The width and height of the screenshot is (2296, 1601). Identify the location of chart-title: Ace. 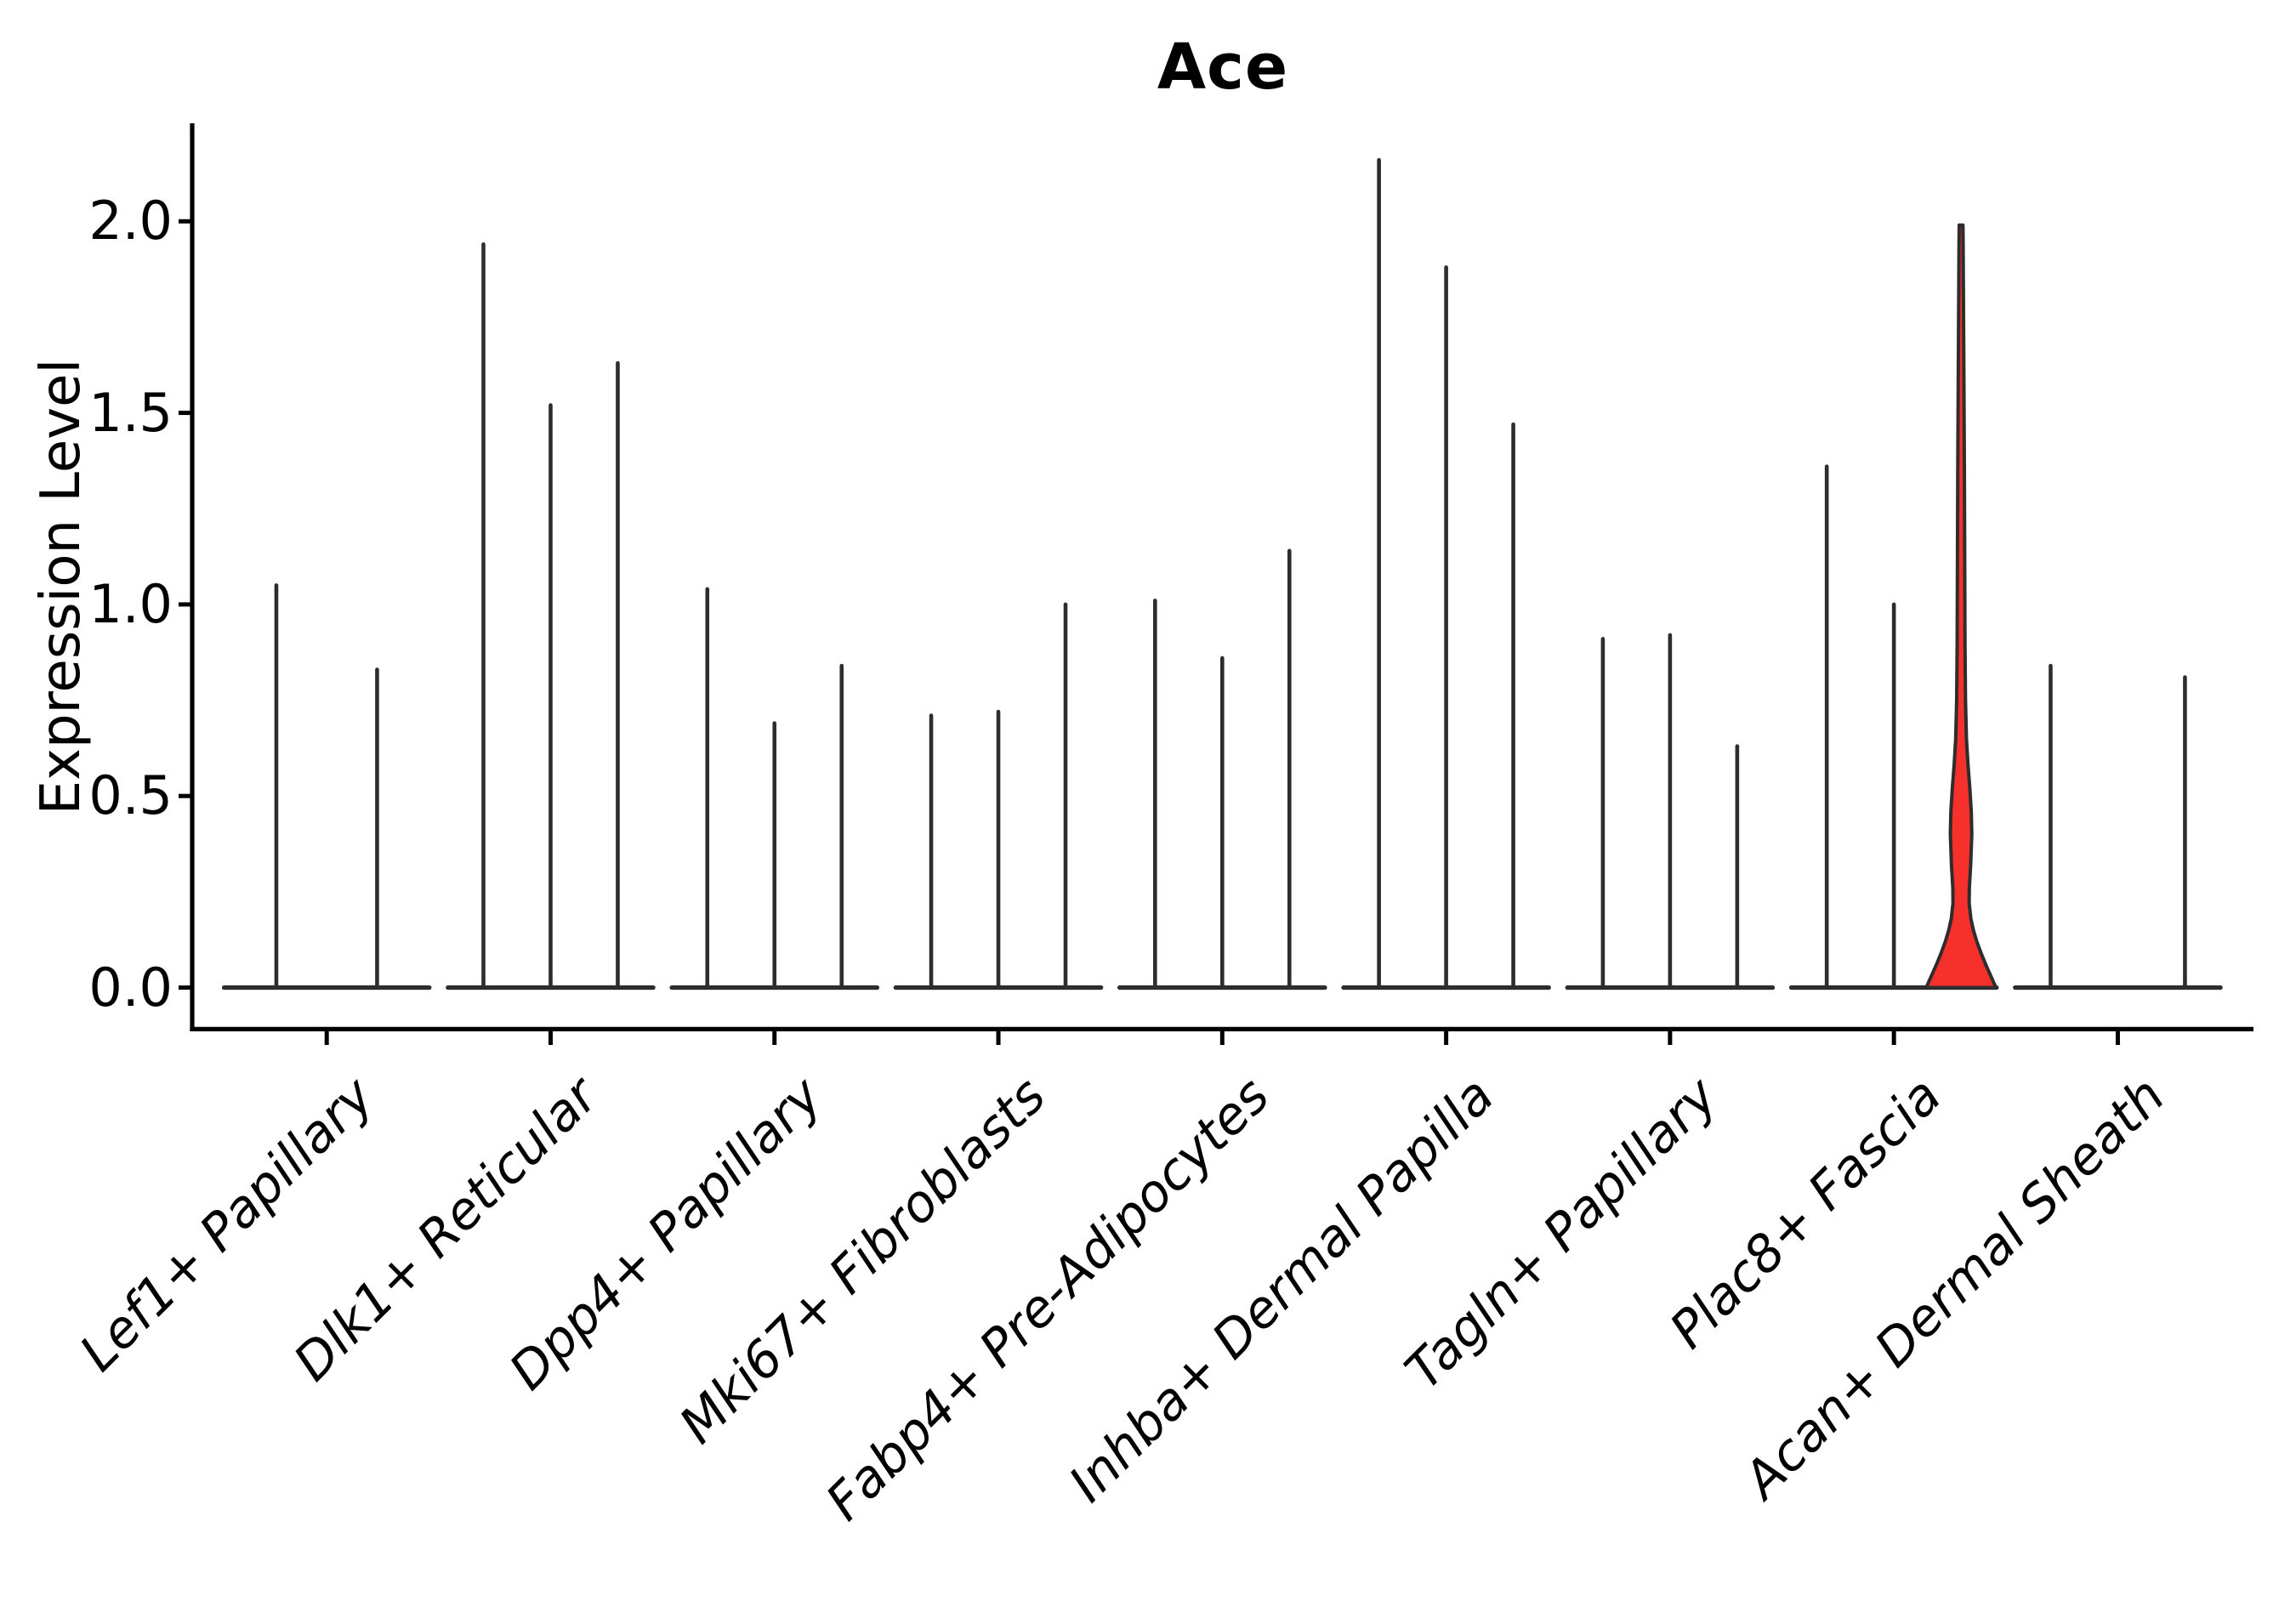
(1223, 67).